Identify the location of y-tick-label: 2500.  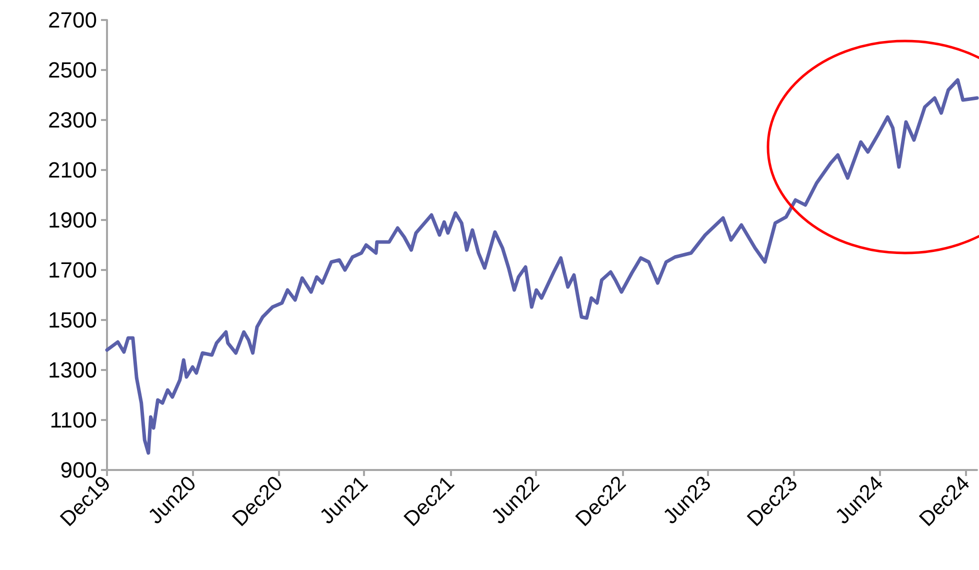
(72, 70).